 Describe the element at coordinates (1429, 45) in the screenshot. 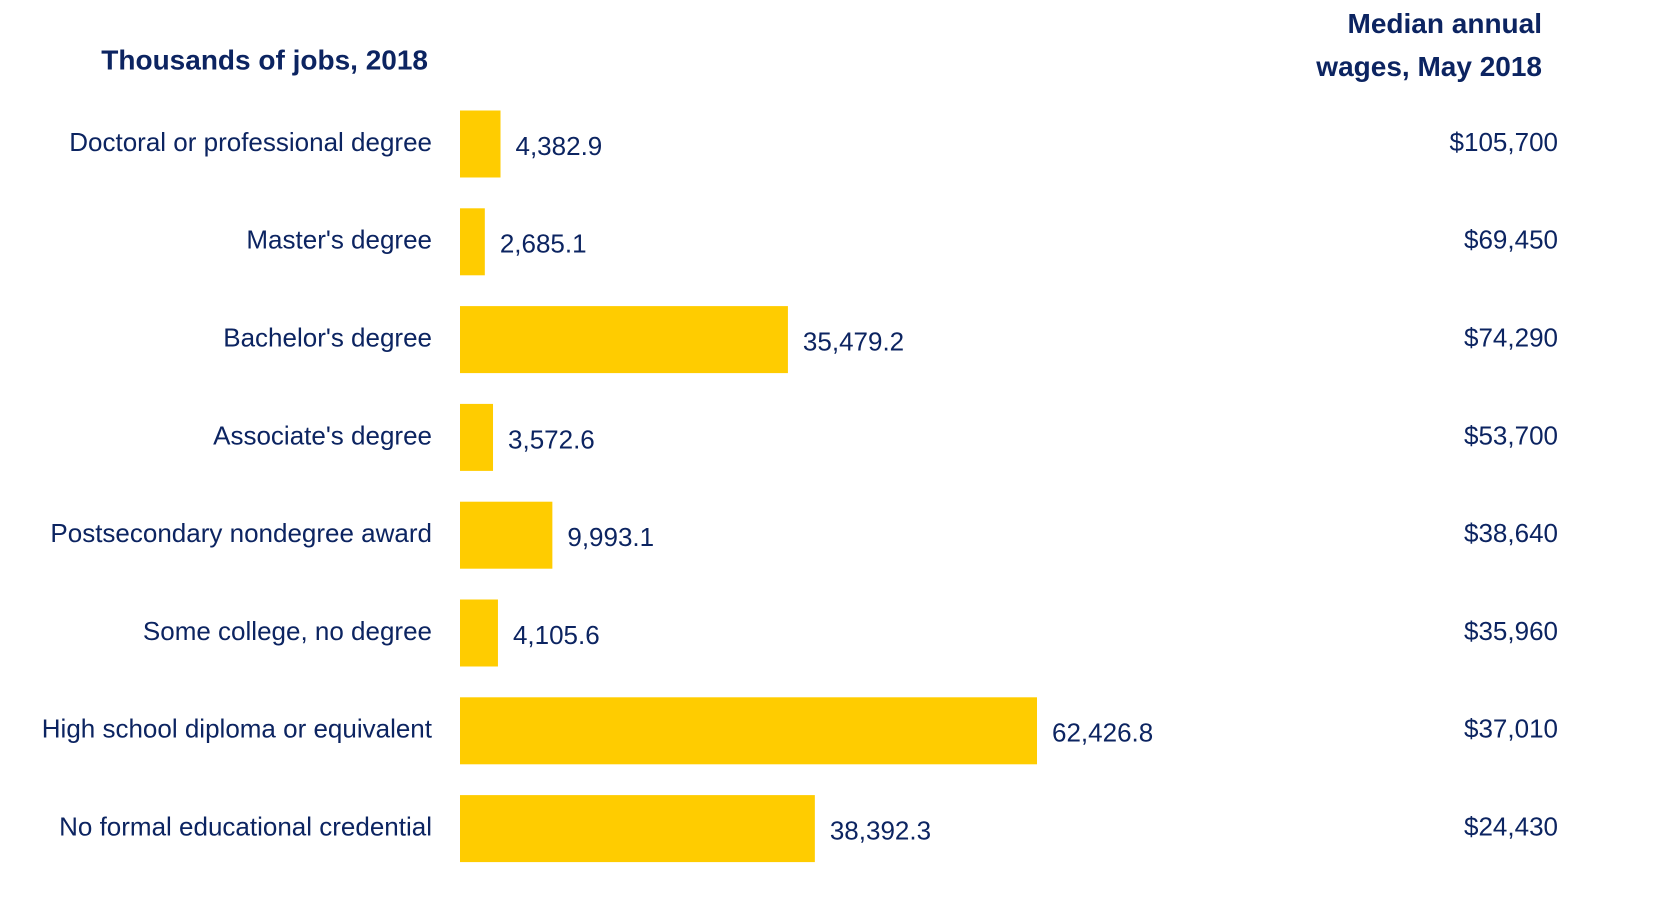

I see `wage-column-title: Median annual wages, May 2018` at that location.